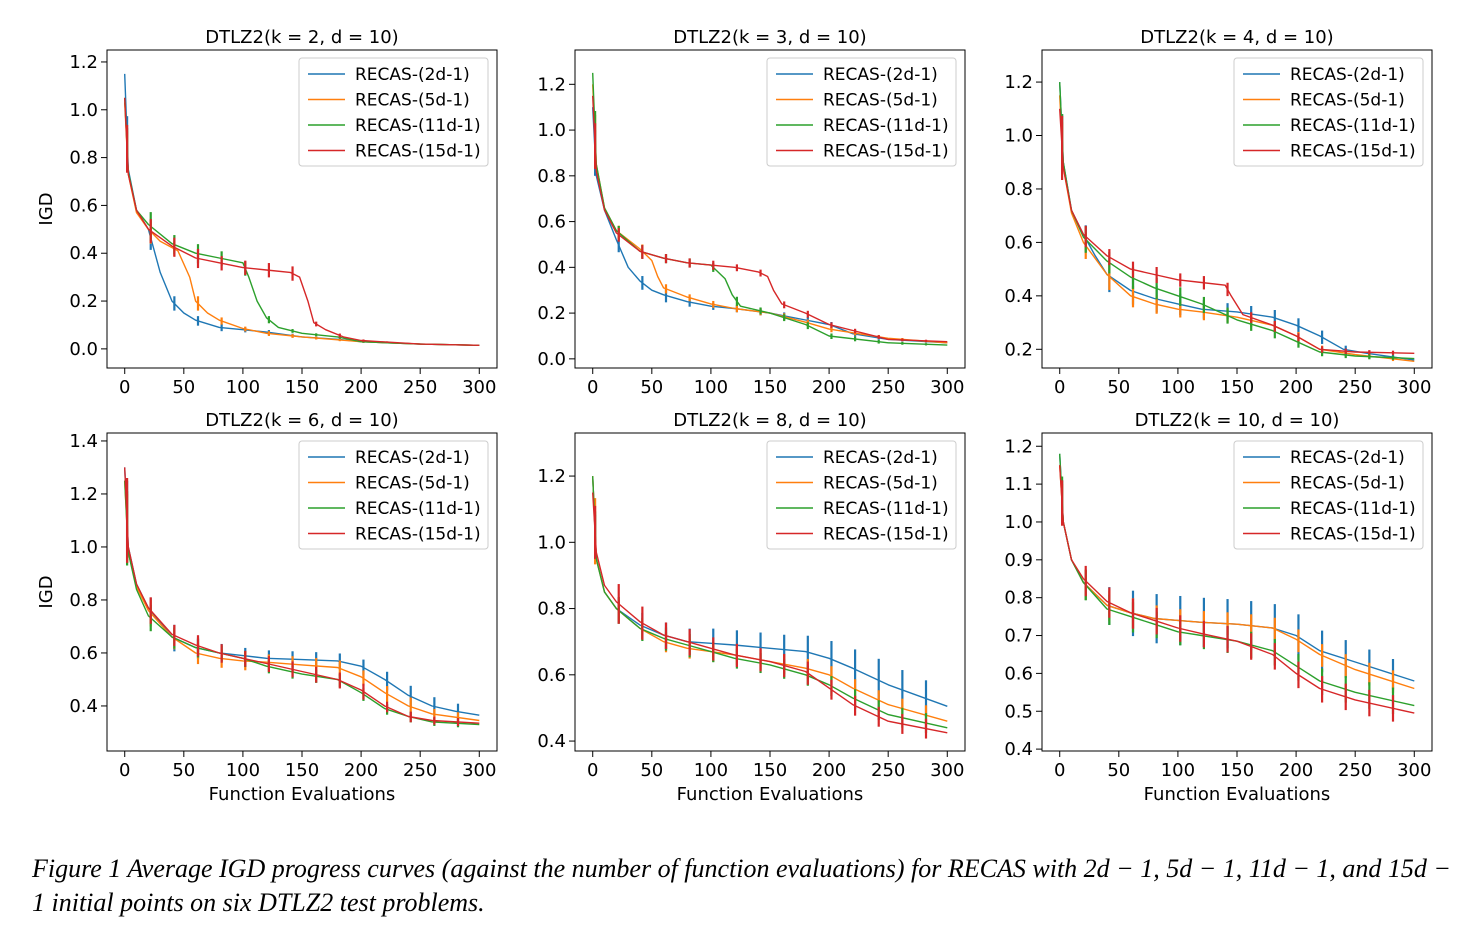 This screenshot has height=943, width=1466. Describe the element at coordinates (1018, 484) in the screenshot. I see `y-tick-label: 1.1` at that location.